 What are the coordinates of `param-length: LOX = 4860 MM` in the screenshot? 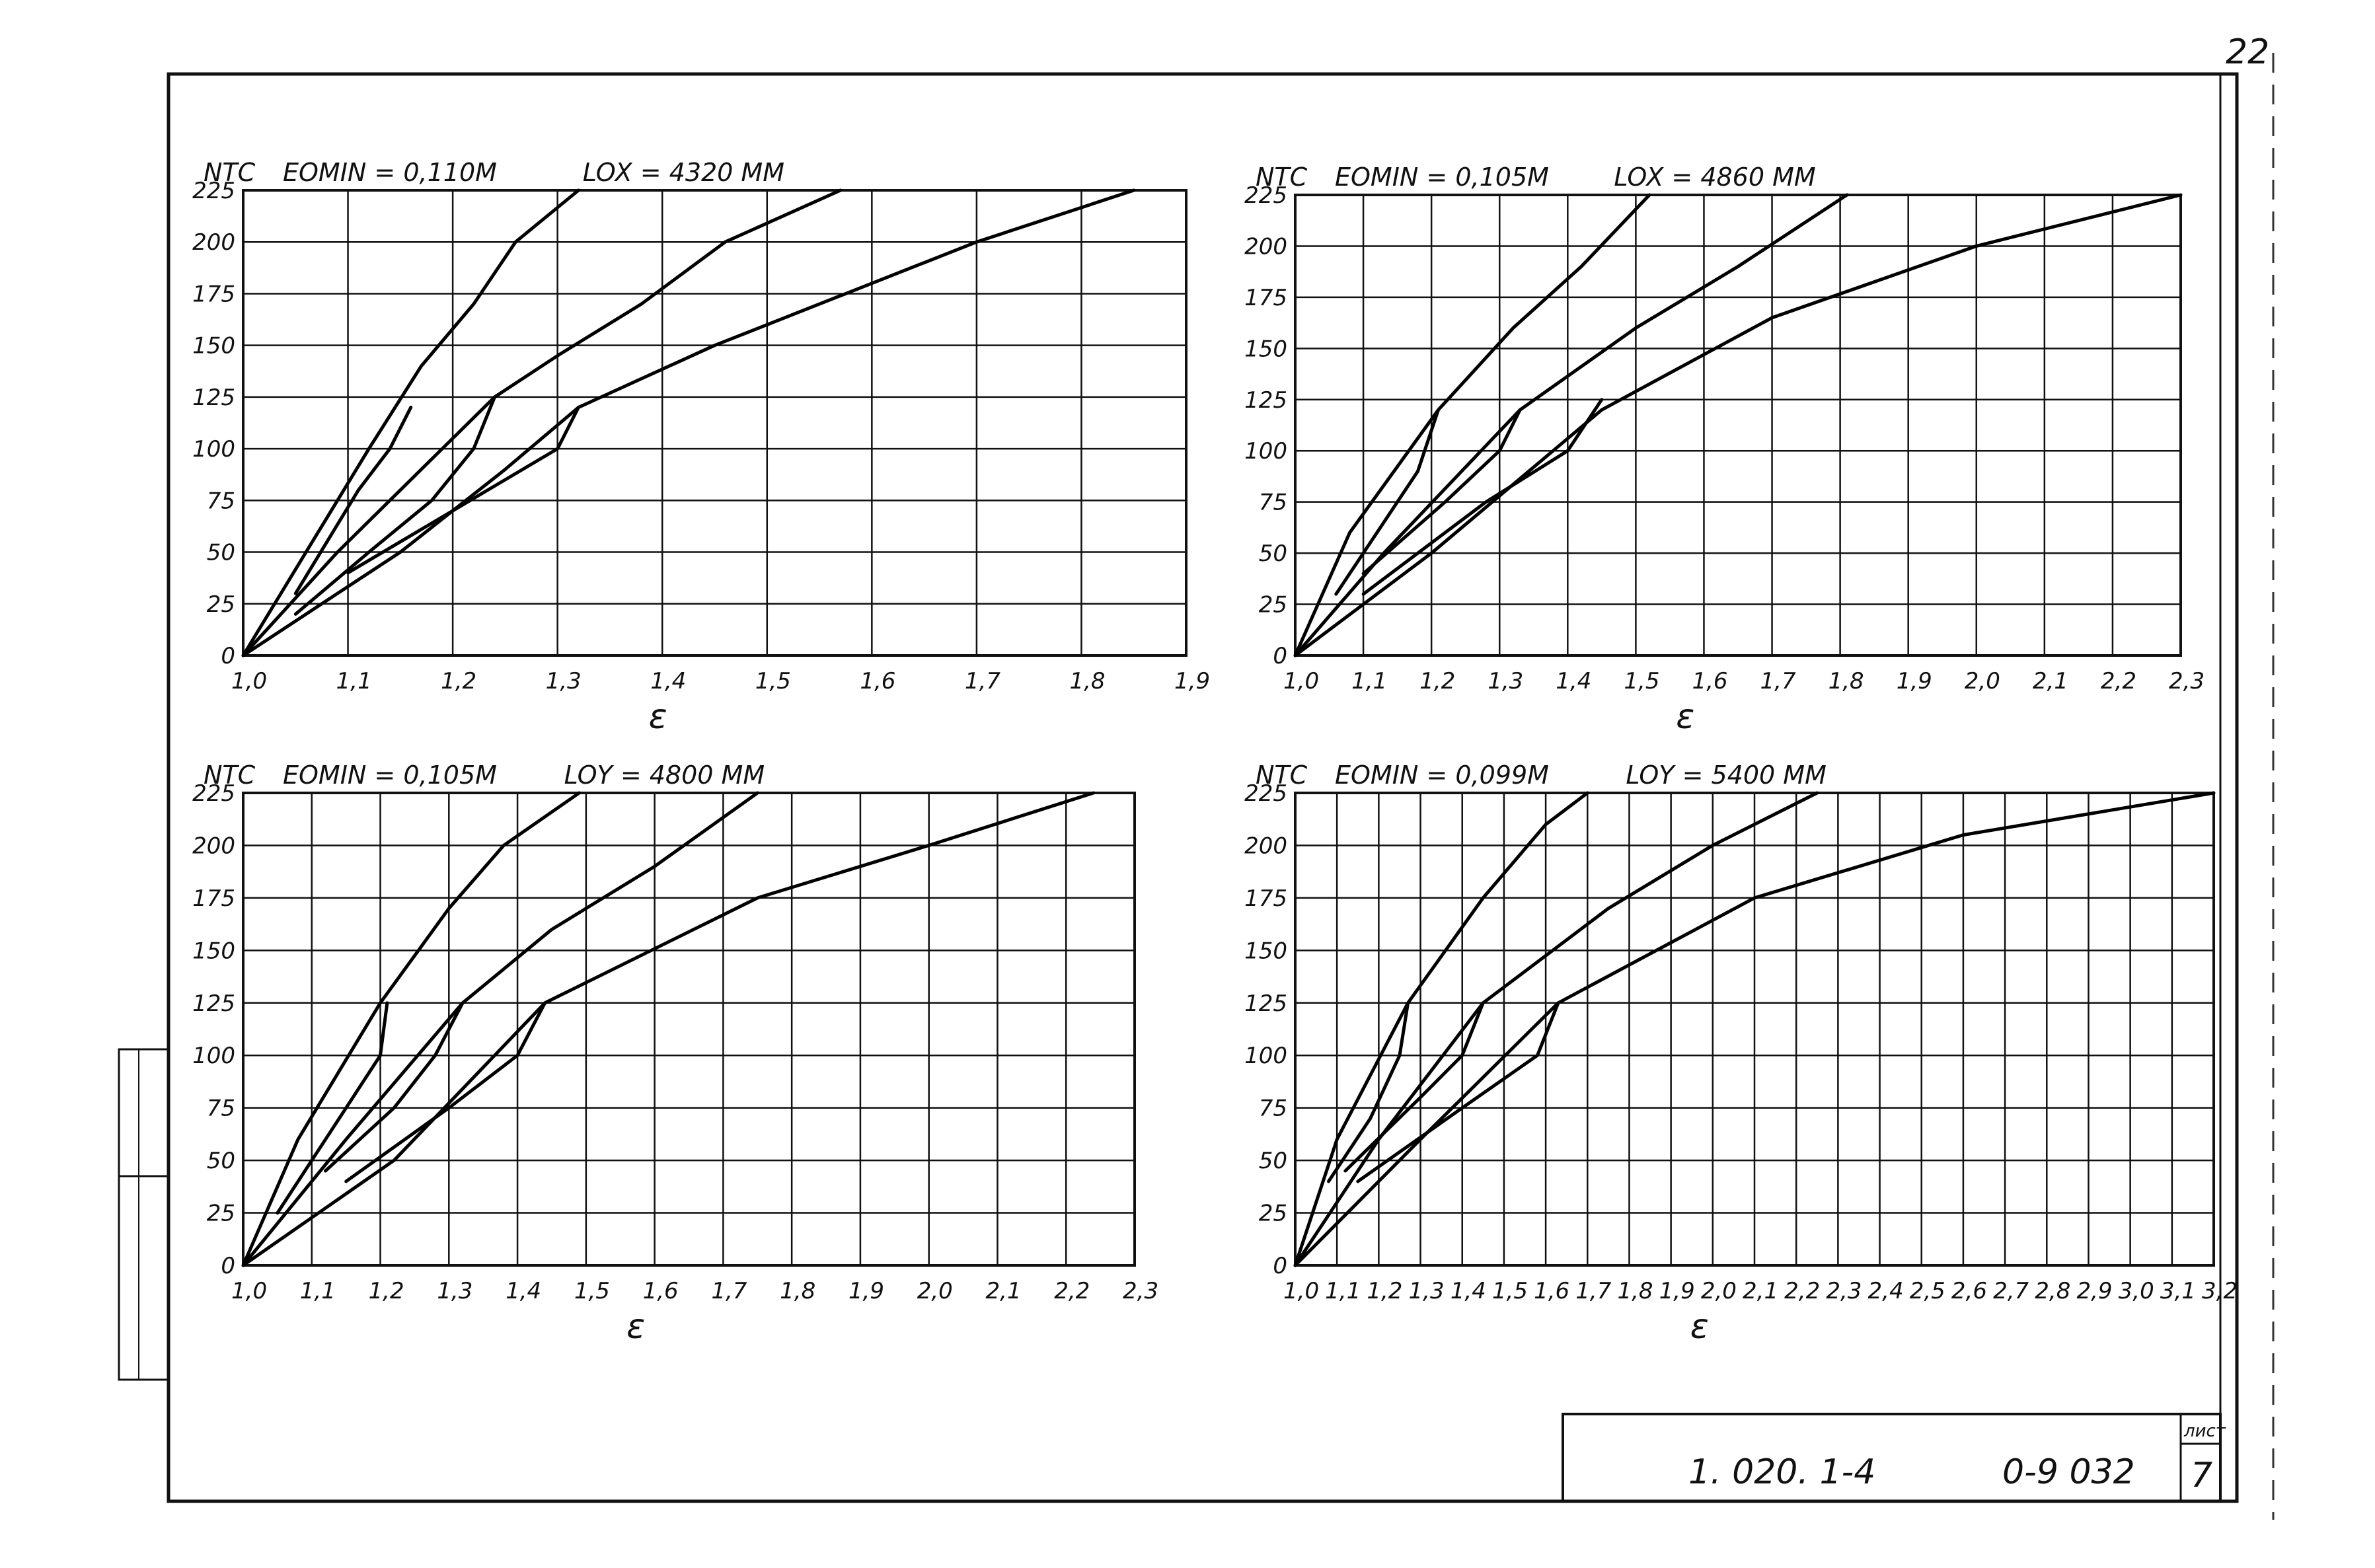 It's located at (1714, 177).